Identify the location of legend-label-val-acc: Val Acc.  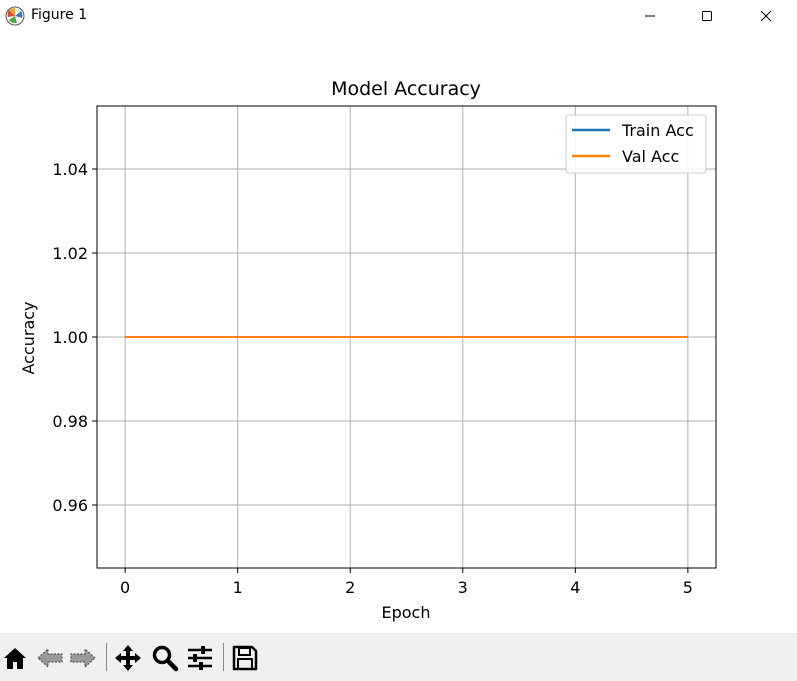
(650, 156).